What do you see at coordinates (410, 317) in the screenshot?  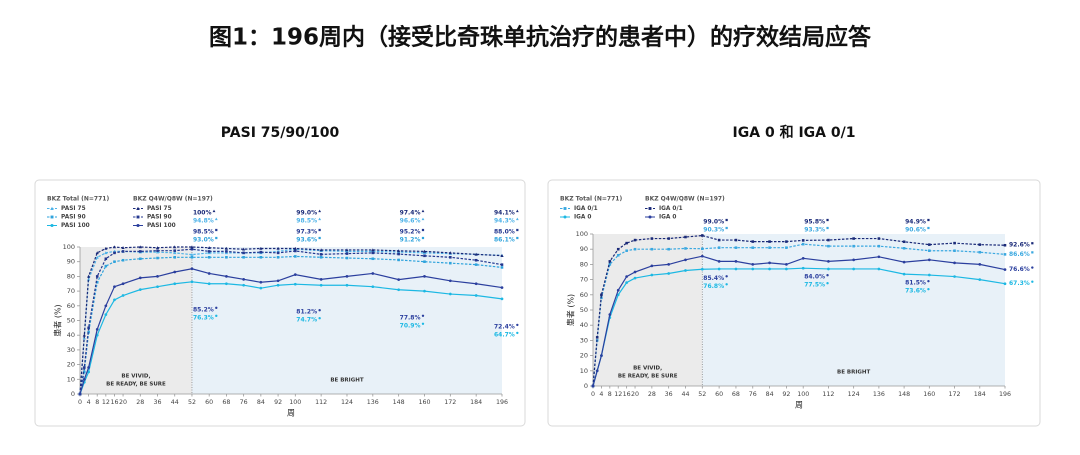 I see `value-label: 77.8%` at bounding box center [410, 317].